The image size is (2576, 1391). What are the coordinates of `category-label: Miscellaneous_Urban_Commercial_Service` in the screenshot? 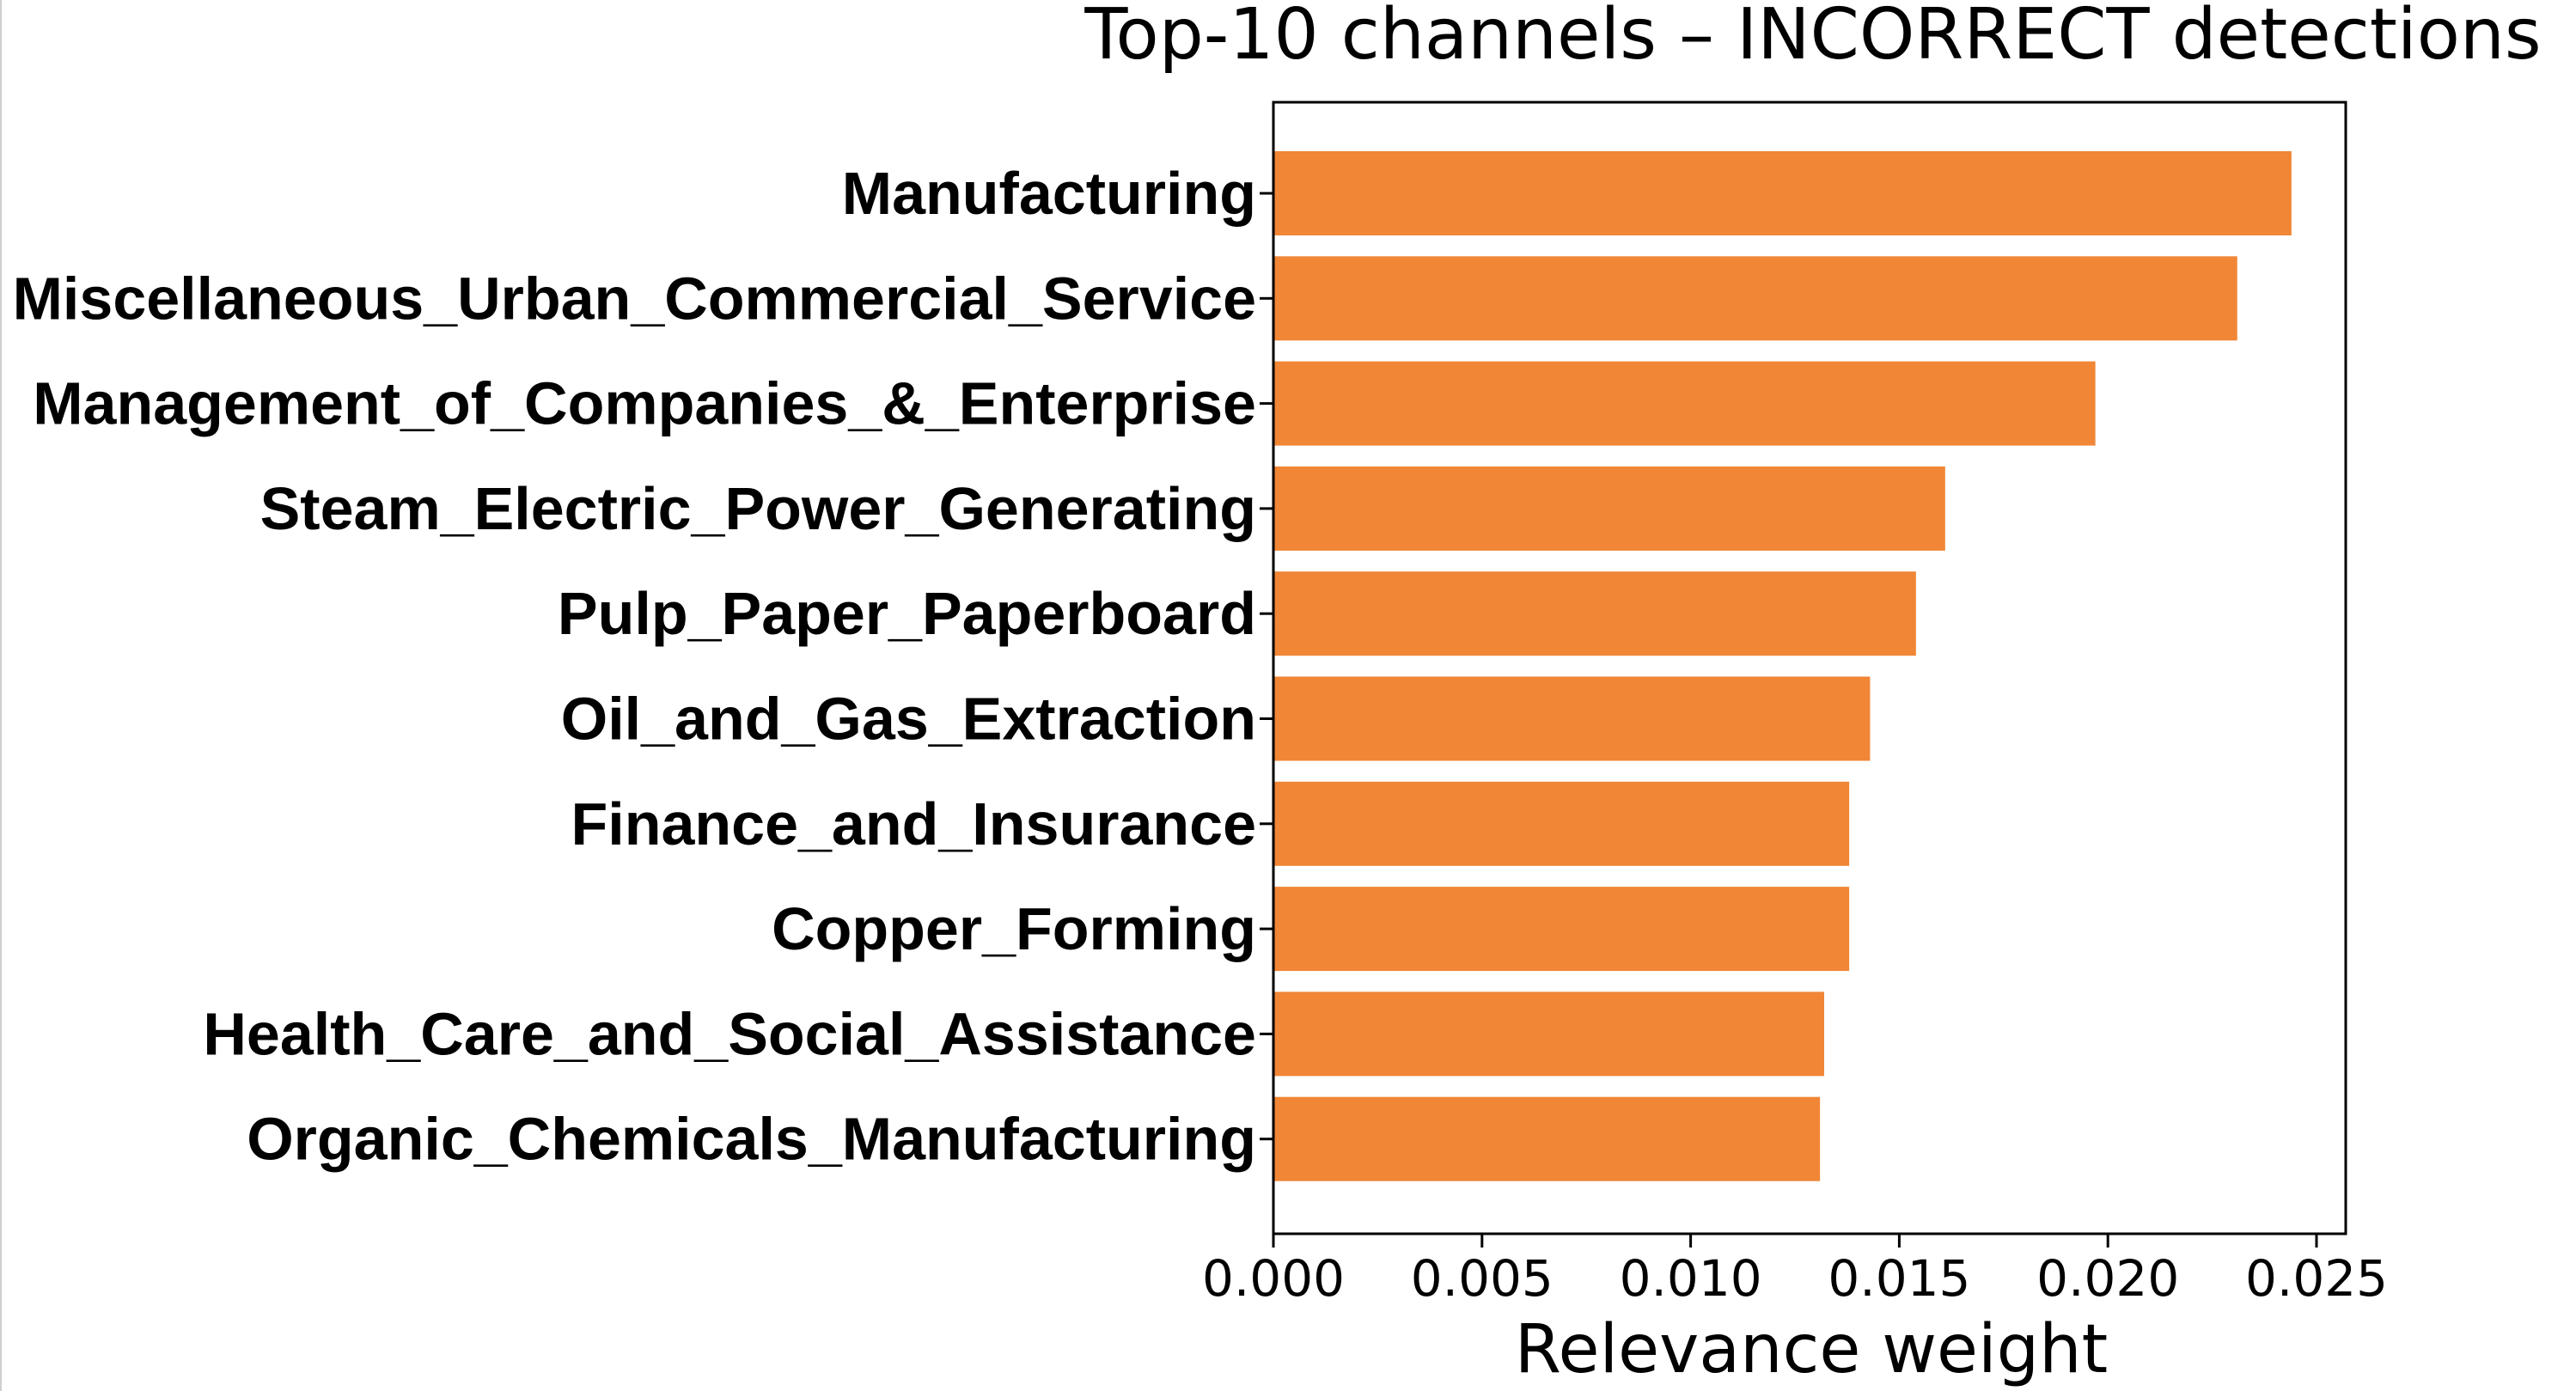 It's located at (634, 298).